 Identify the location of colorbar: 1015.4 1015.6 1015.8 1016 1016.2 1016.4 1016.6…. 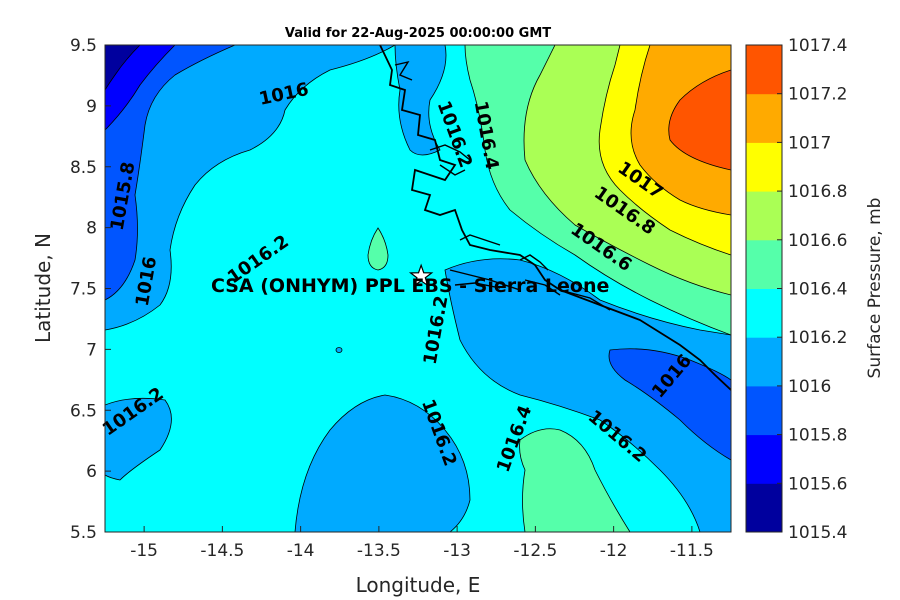
(796, 289).